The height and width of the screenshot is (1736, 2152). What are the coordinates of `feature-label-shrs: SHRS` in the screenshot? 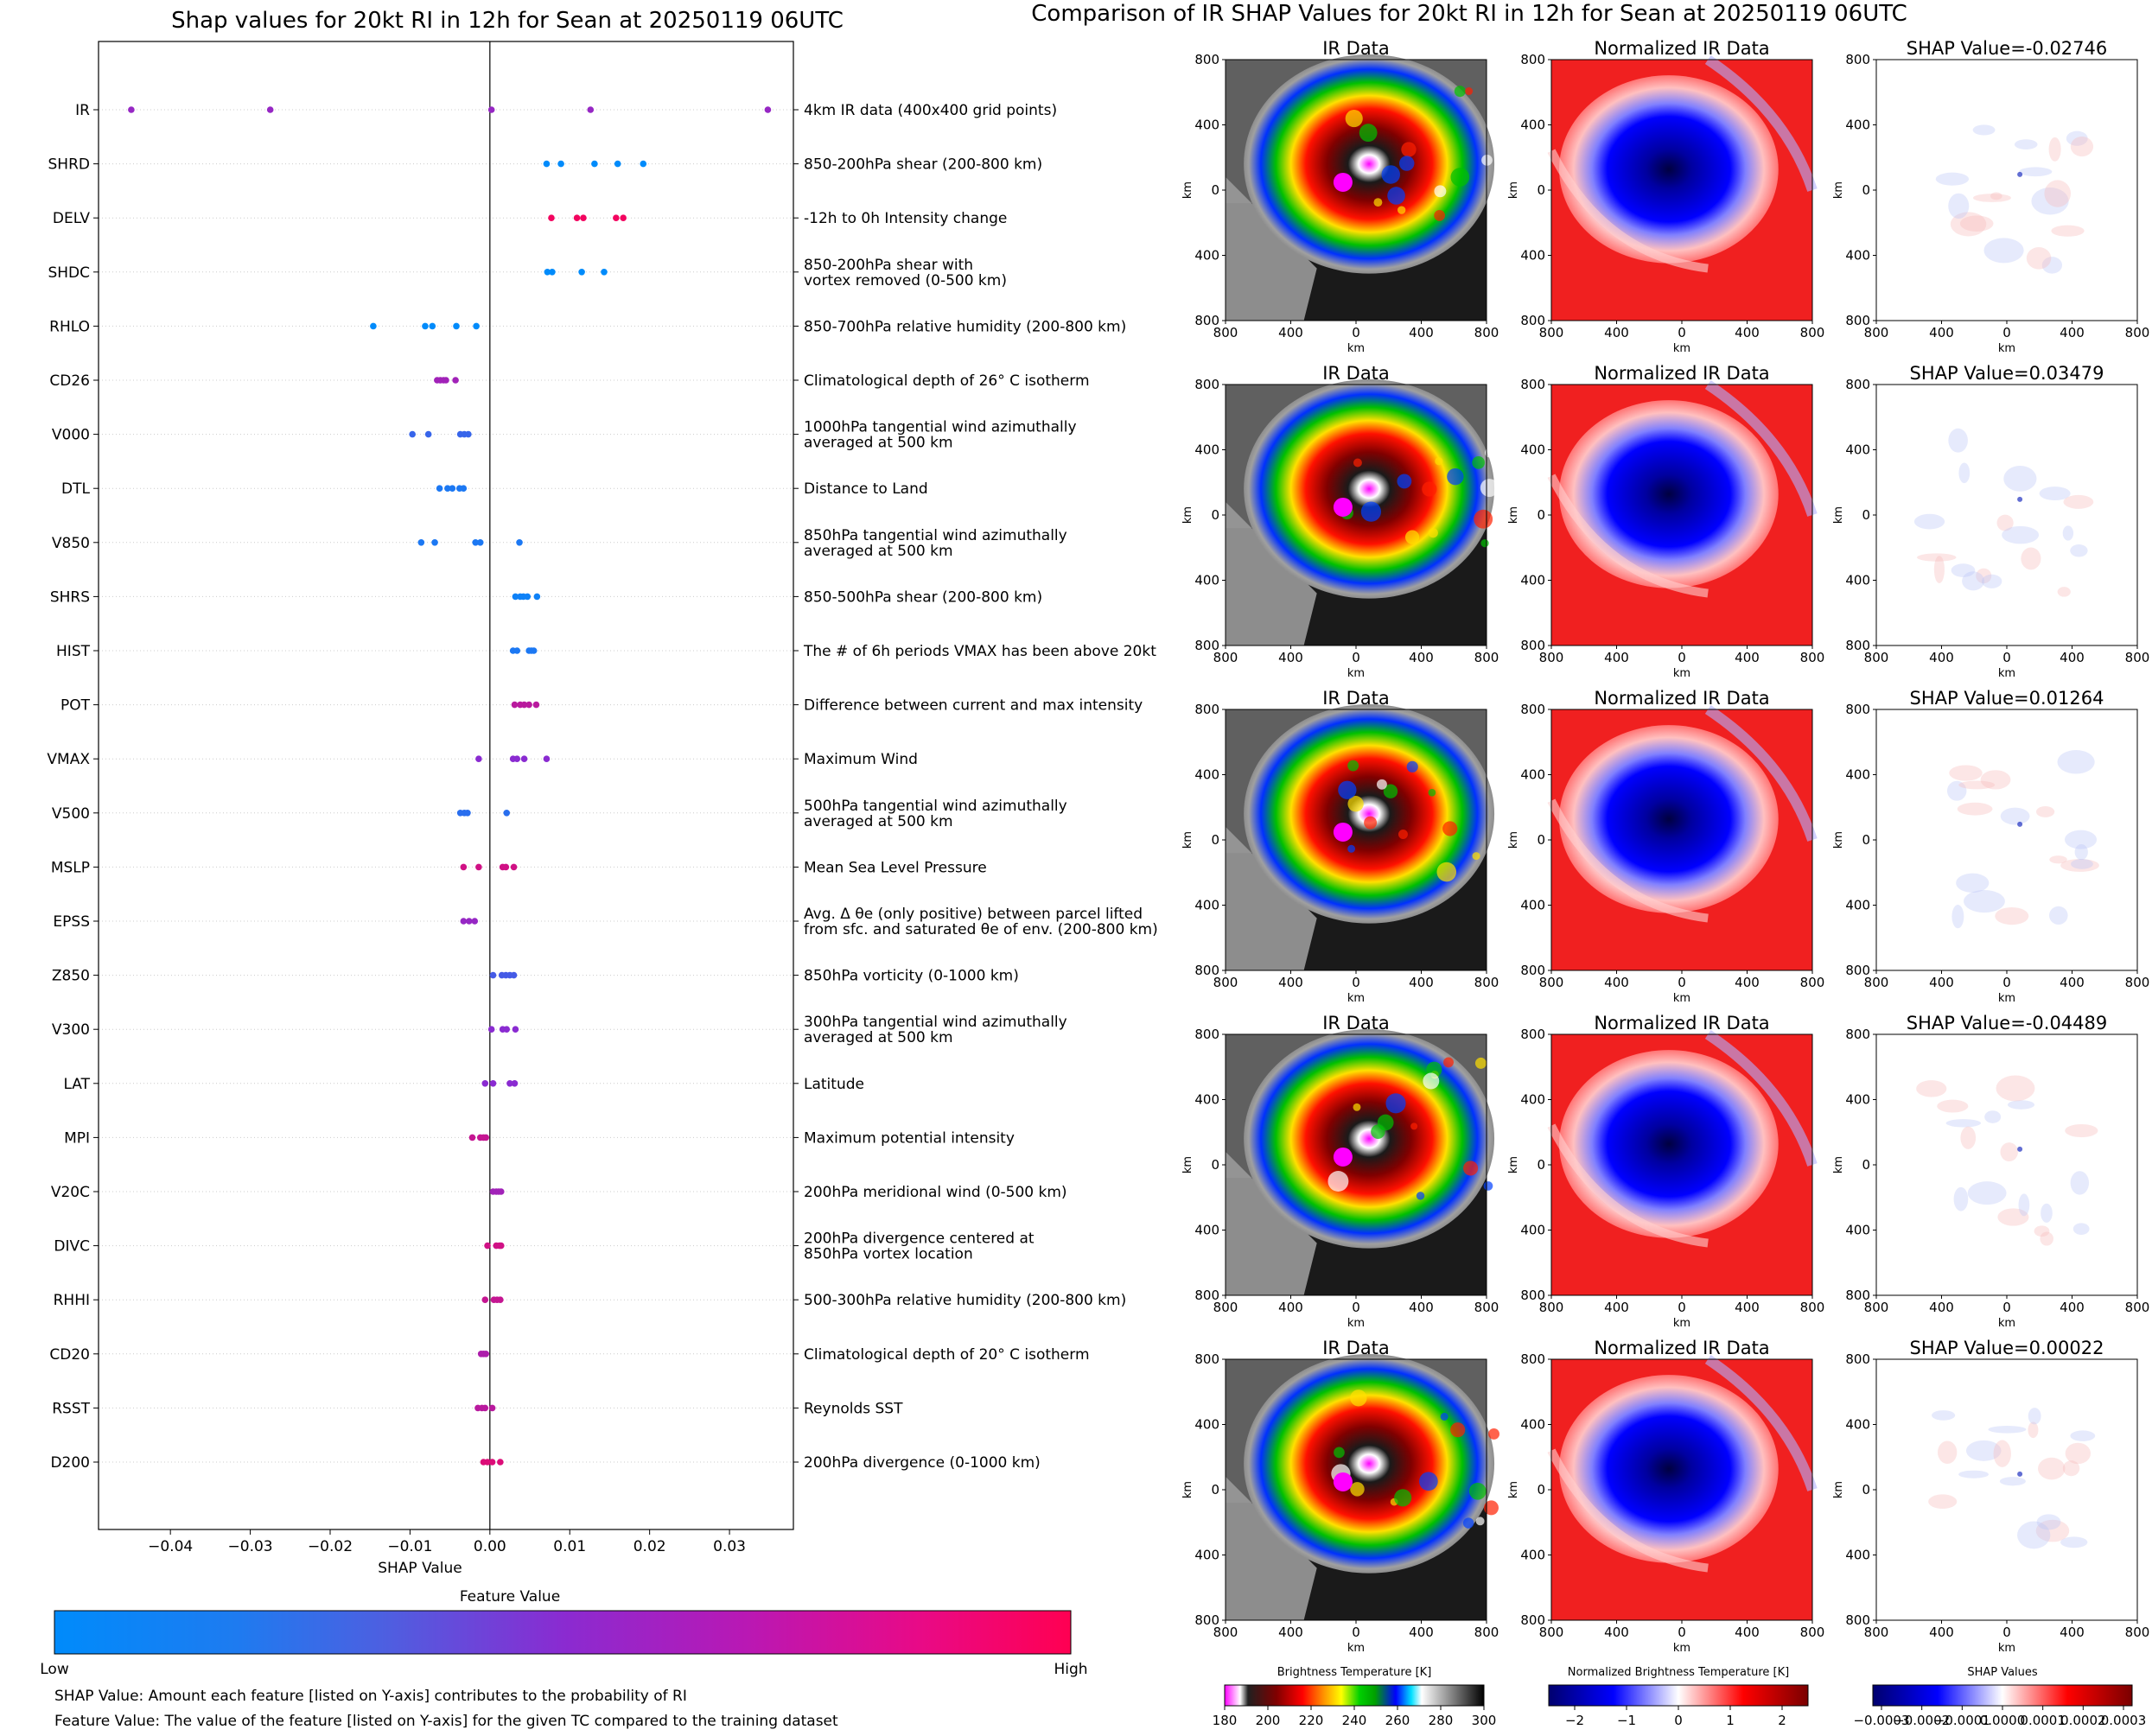 It's located at (70, 597).